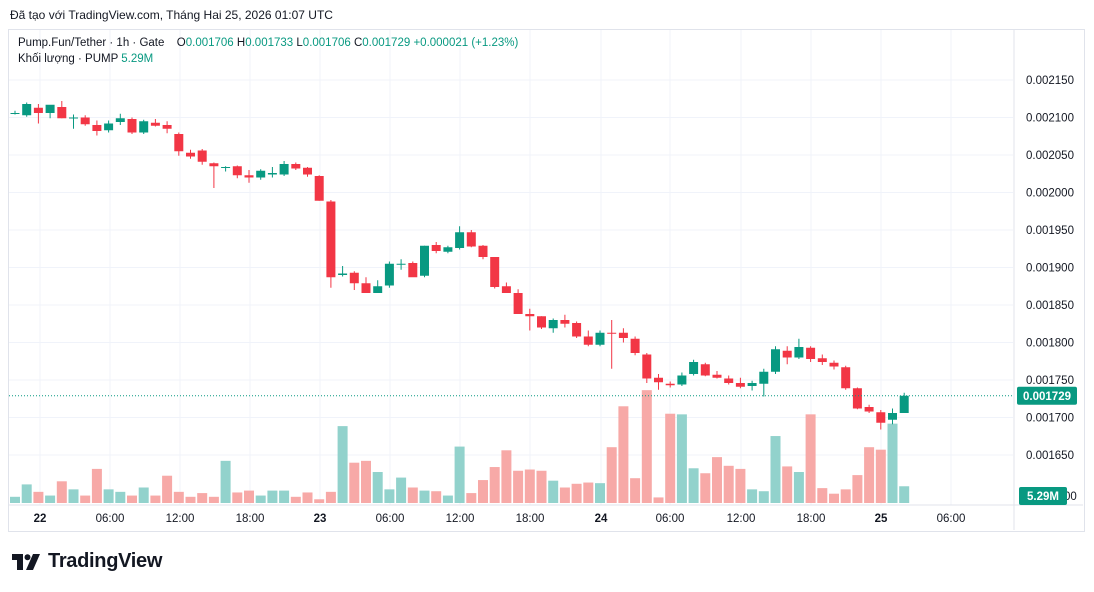 This screenshot has height=592, width=1094. I want to click on price-tick-label-partial: 00, so click(1070, 497).